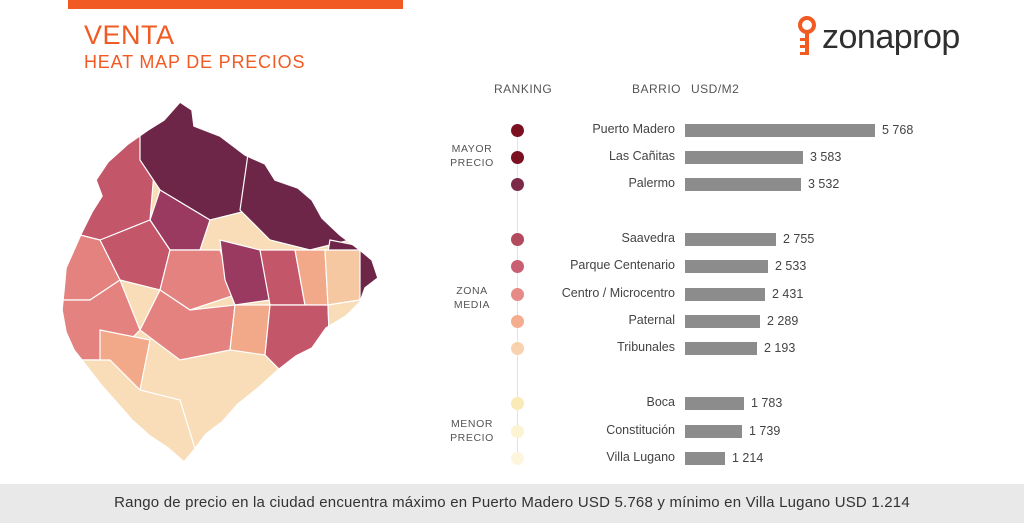 The height and width of the screenshot is (523, 1024). What do you see at coordinates (472, 291) in the screenshot?
I see `group-label-mid-line1: ZONA` at bounding box center [472, 291].